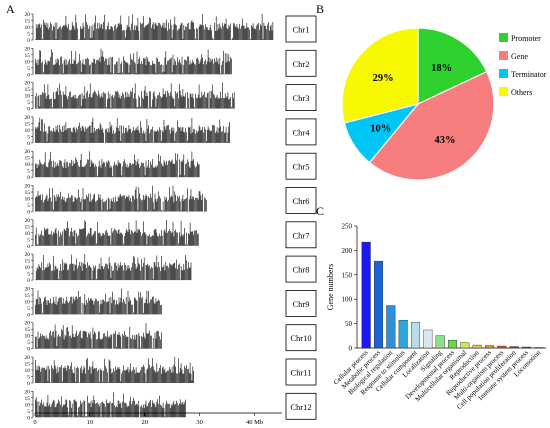  I want to click on pie-slice-others, so click(380, 75).